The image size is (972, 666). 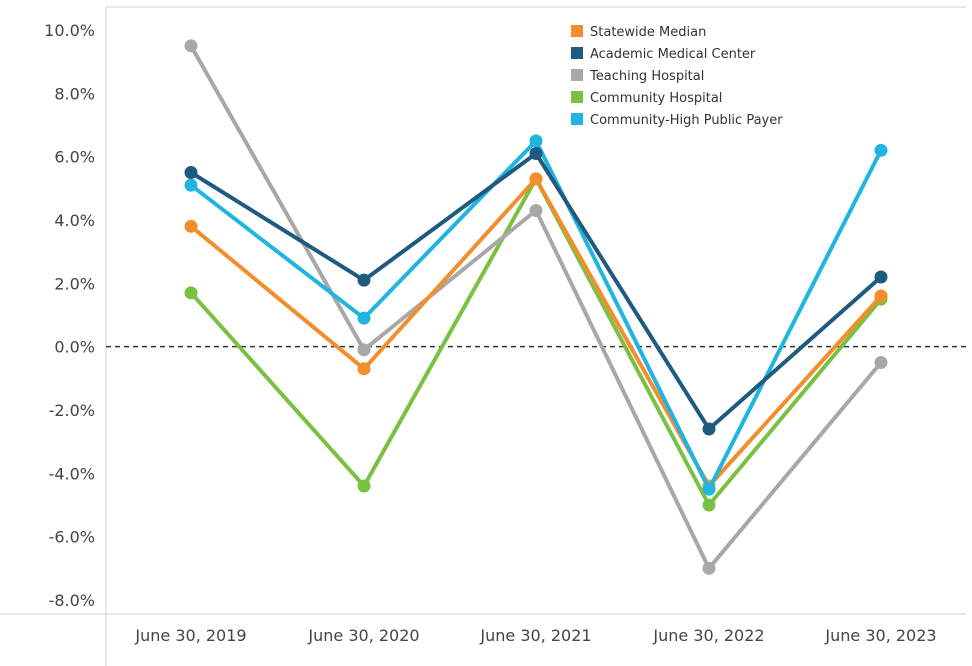 I want to click on legend-label: Academic Medical Center, so click(x=673, y=54).